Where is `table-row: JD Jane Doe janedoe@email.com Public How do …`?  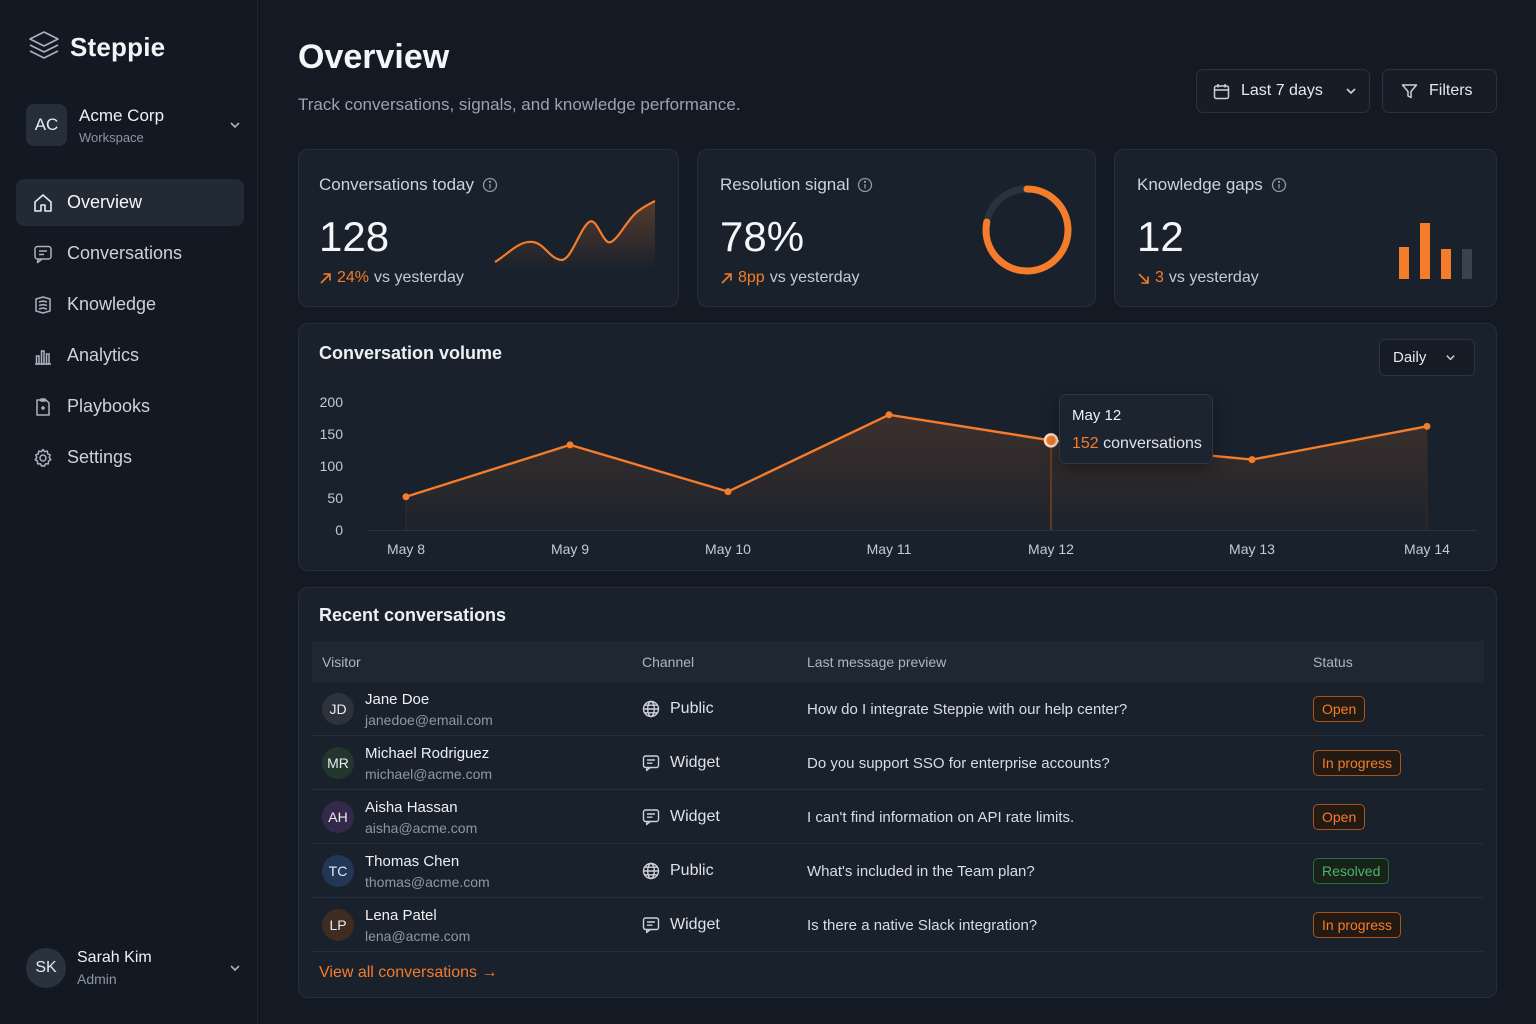
table-row: JD Jane Doe janedoe@email.com Public How do … is located at coordinates (898, 709).